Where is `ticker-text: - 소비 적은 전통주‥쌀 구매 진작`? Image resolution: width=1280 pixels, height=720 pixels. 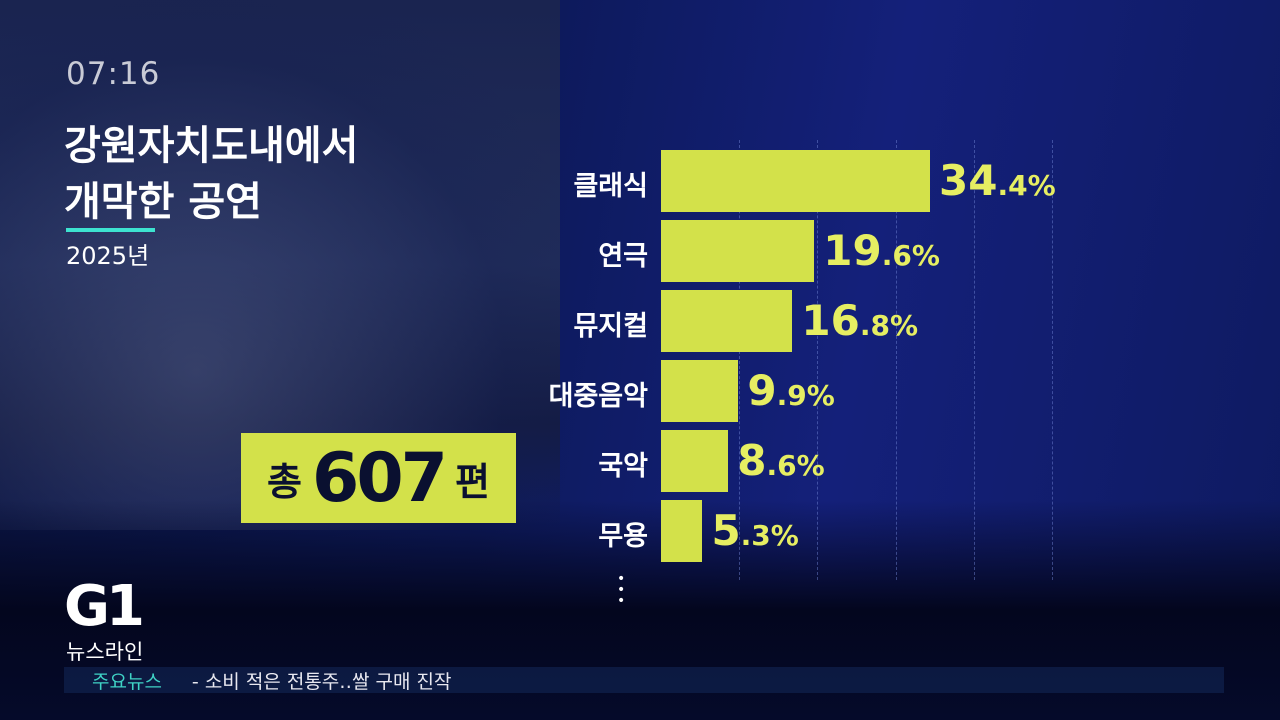
ticker-text: - 소비 적은 전통주‥쌀 구매 진작 is located at coordinates (321, 681).